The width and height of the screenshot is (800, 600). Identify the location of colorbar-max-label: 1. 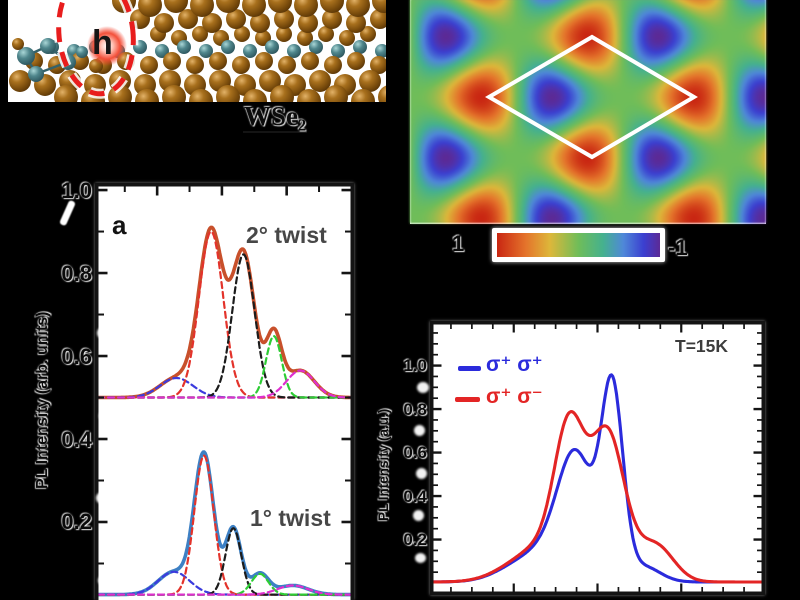
(458, 243).